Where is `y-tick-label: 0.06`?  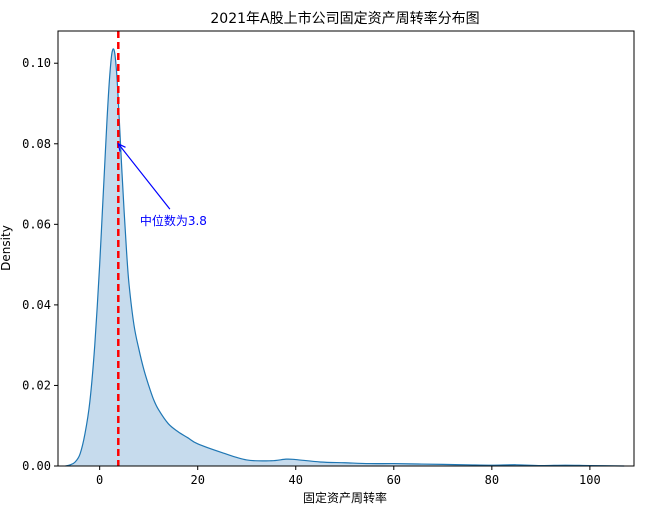 y-tick-label: 0.06 is located at coordinates (36, 224).